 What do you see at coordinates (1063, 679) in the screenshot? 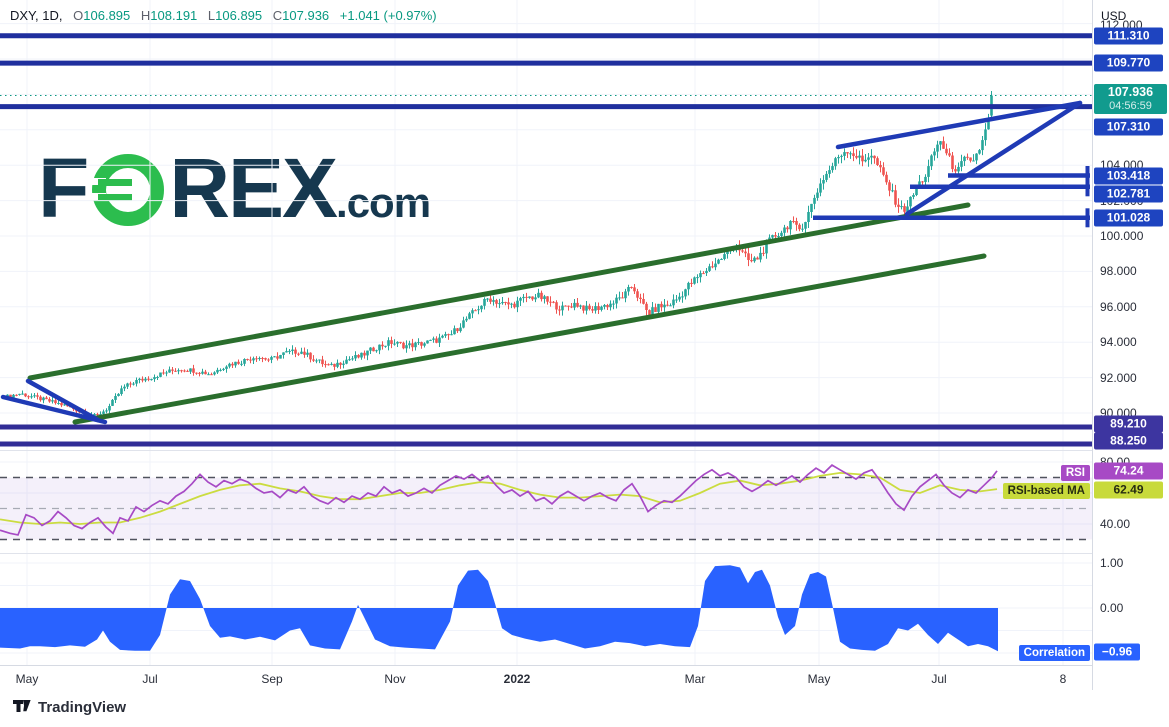
I see `time-tick-label: 8` at bounding box center [1063, 679].